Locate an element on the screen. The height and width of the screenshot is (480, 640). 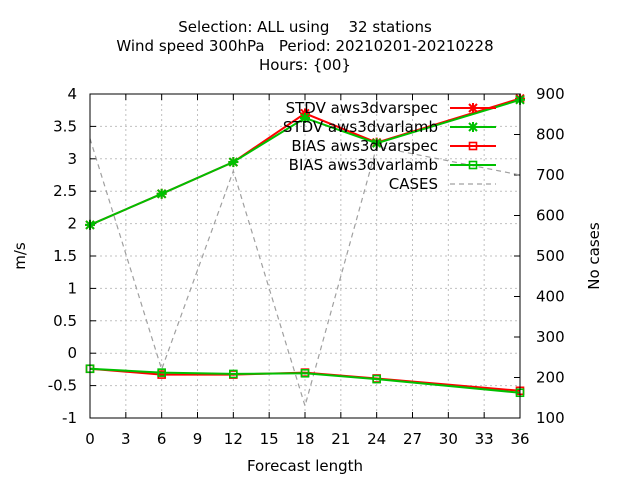
y2-tick-label: 700 is located at coordinates (550, 175).